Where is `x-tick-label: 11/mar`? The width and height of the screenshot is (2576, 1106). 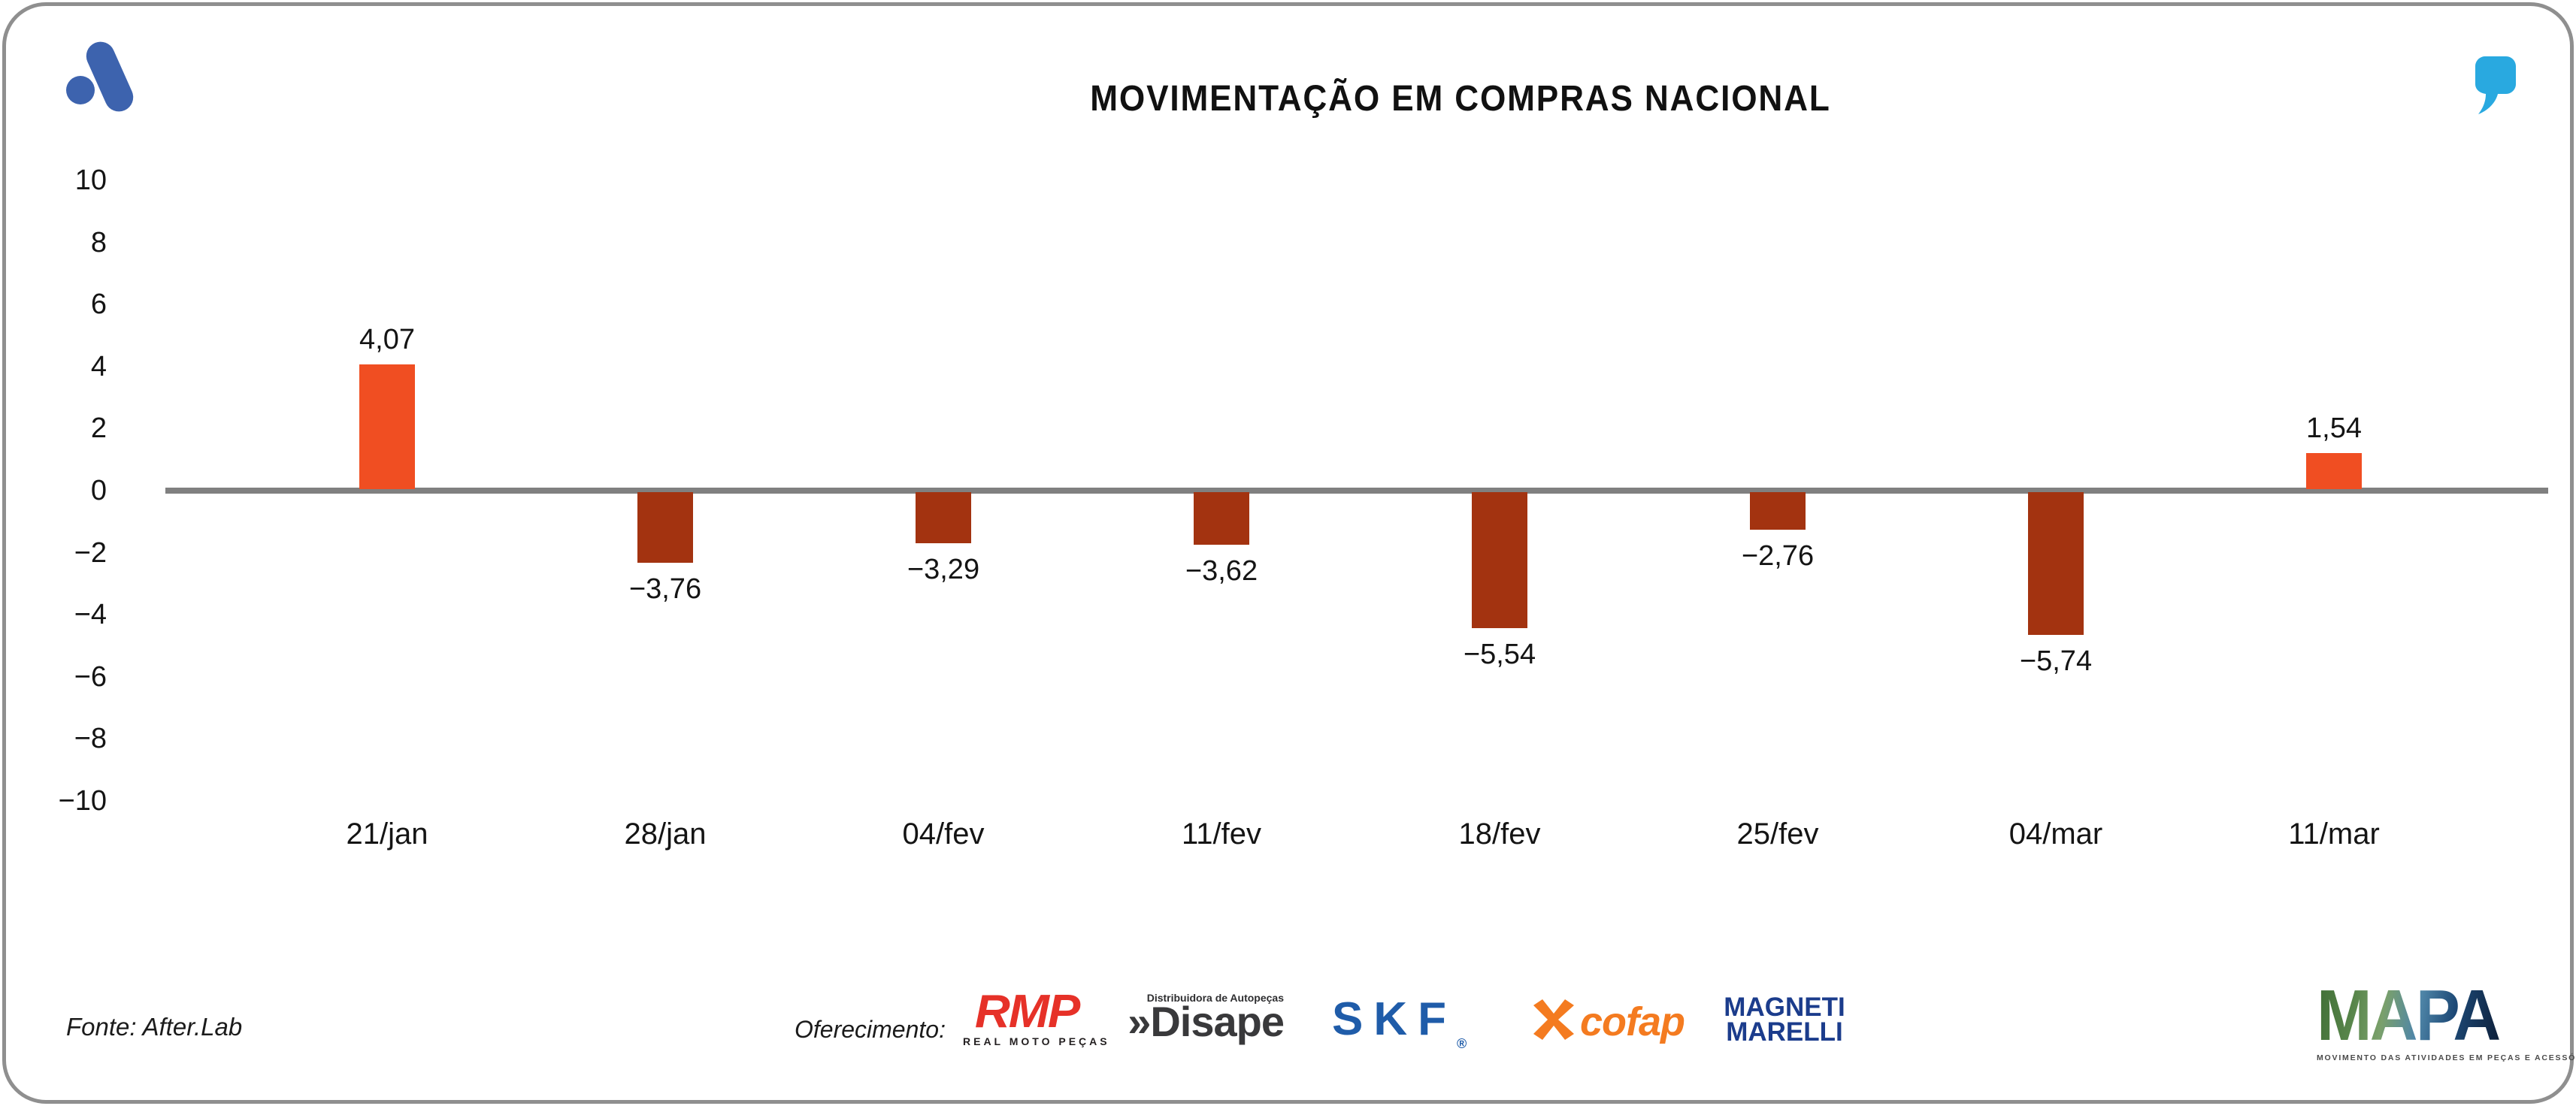 x-tick-label: 11/mar is located at coordinates (2334, 834).